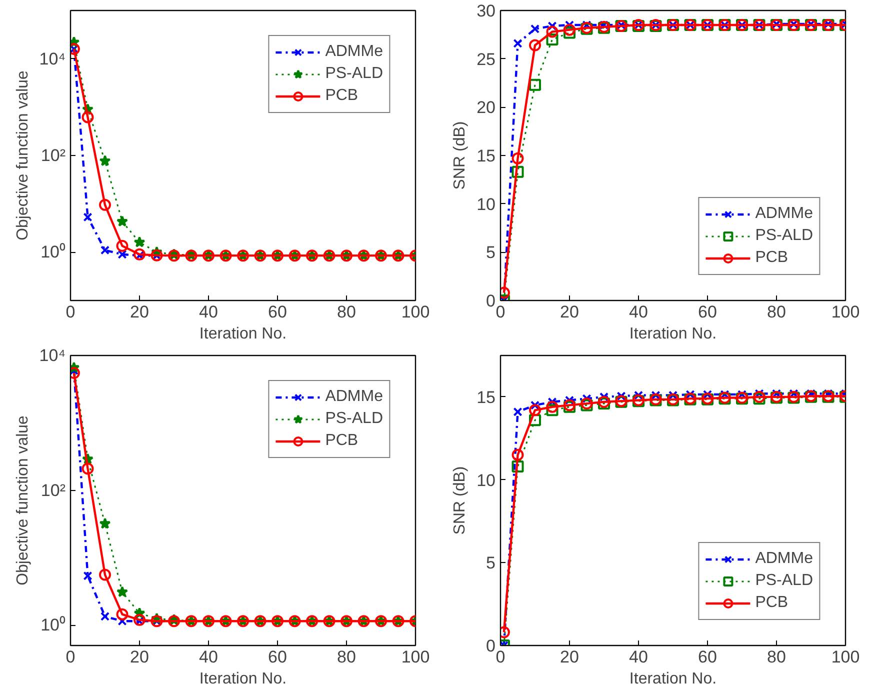 This screenshot has height=698, width=870. I want to click on y-tick-label: 20, so click(486, 108).